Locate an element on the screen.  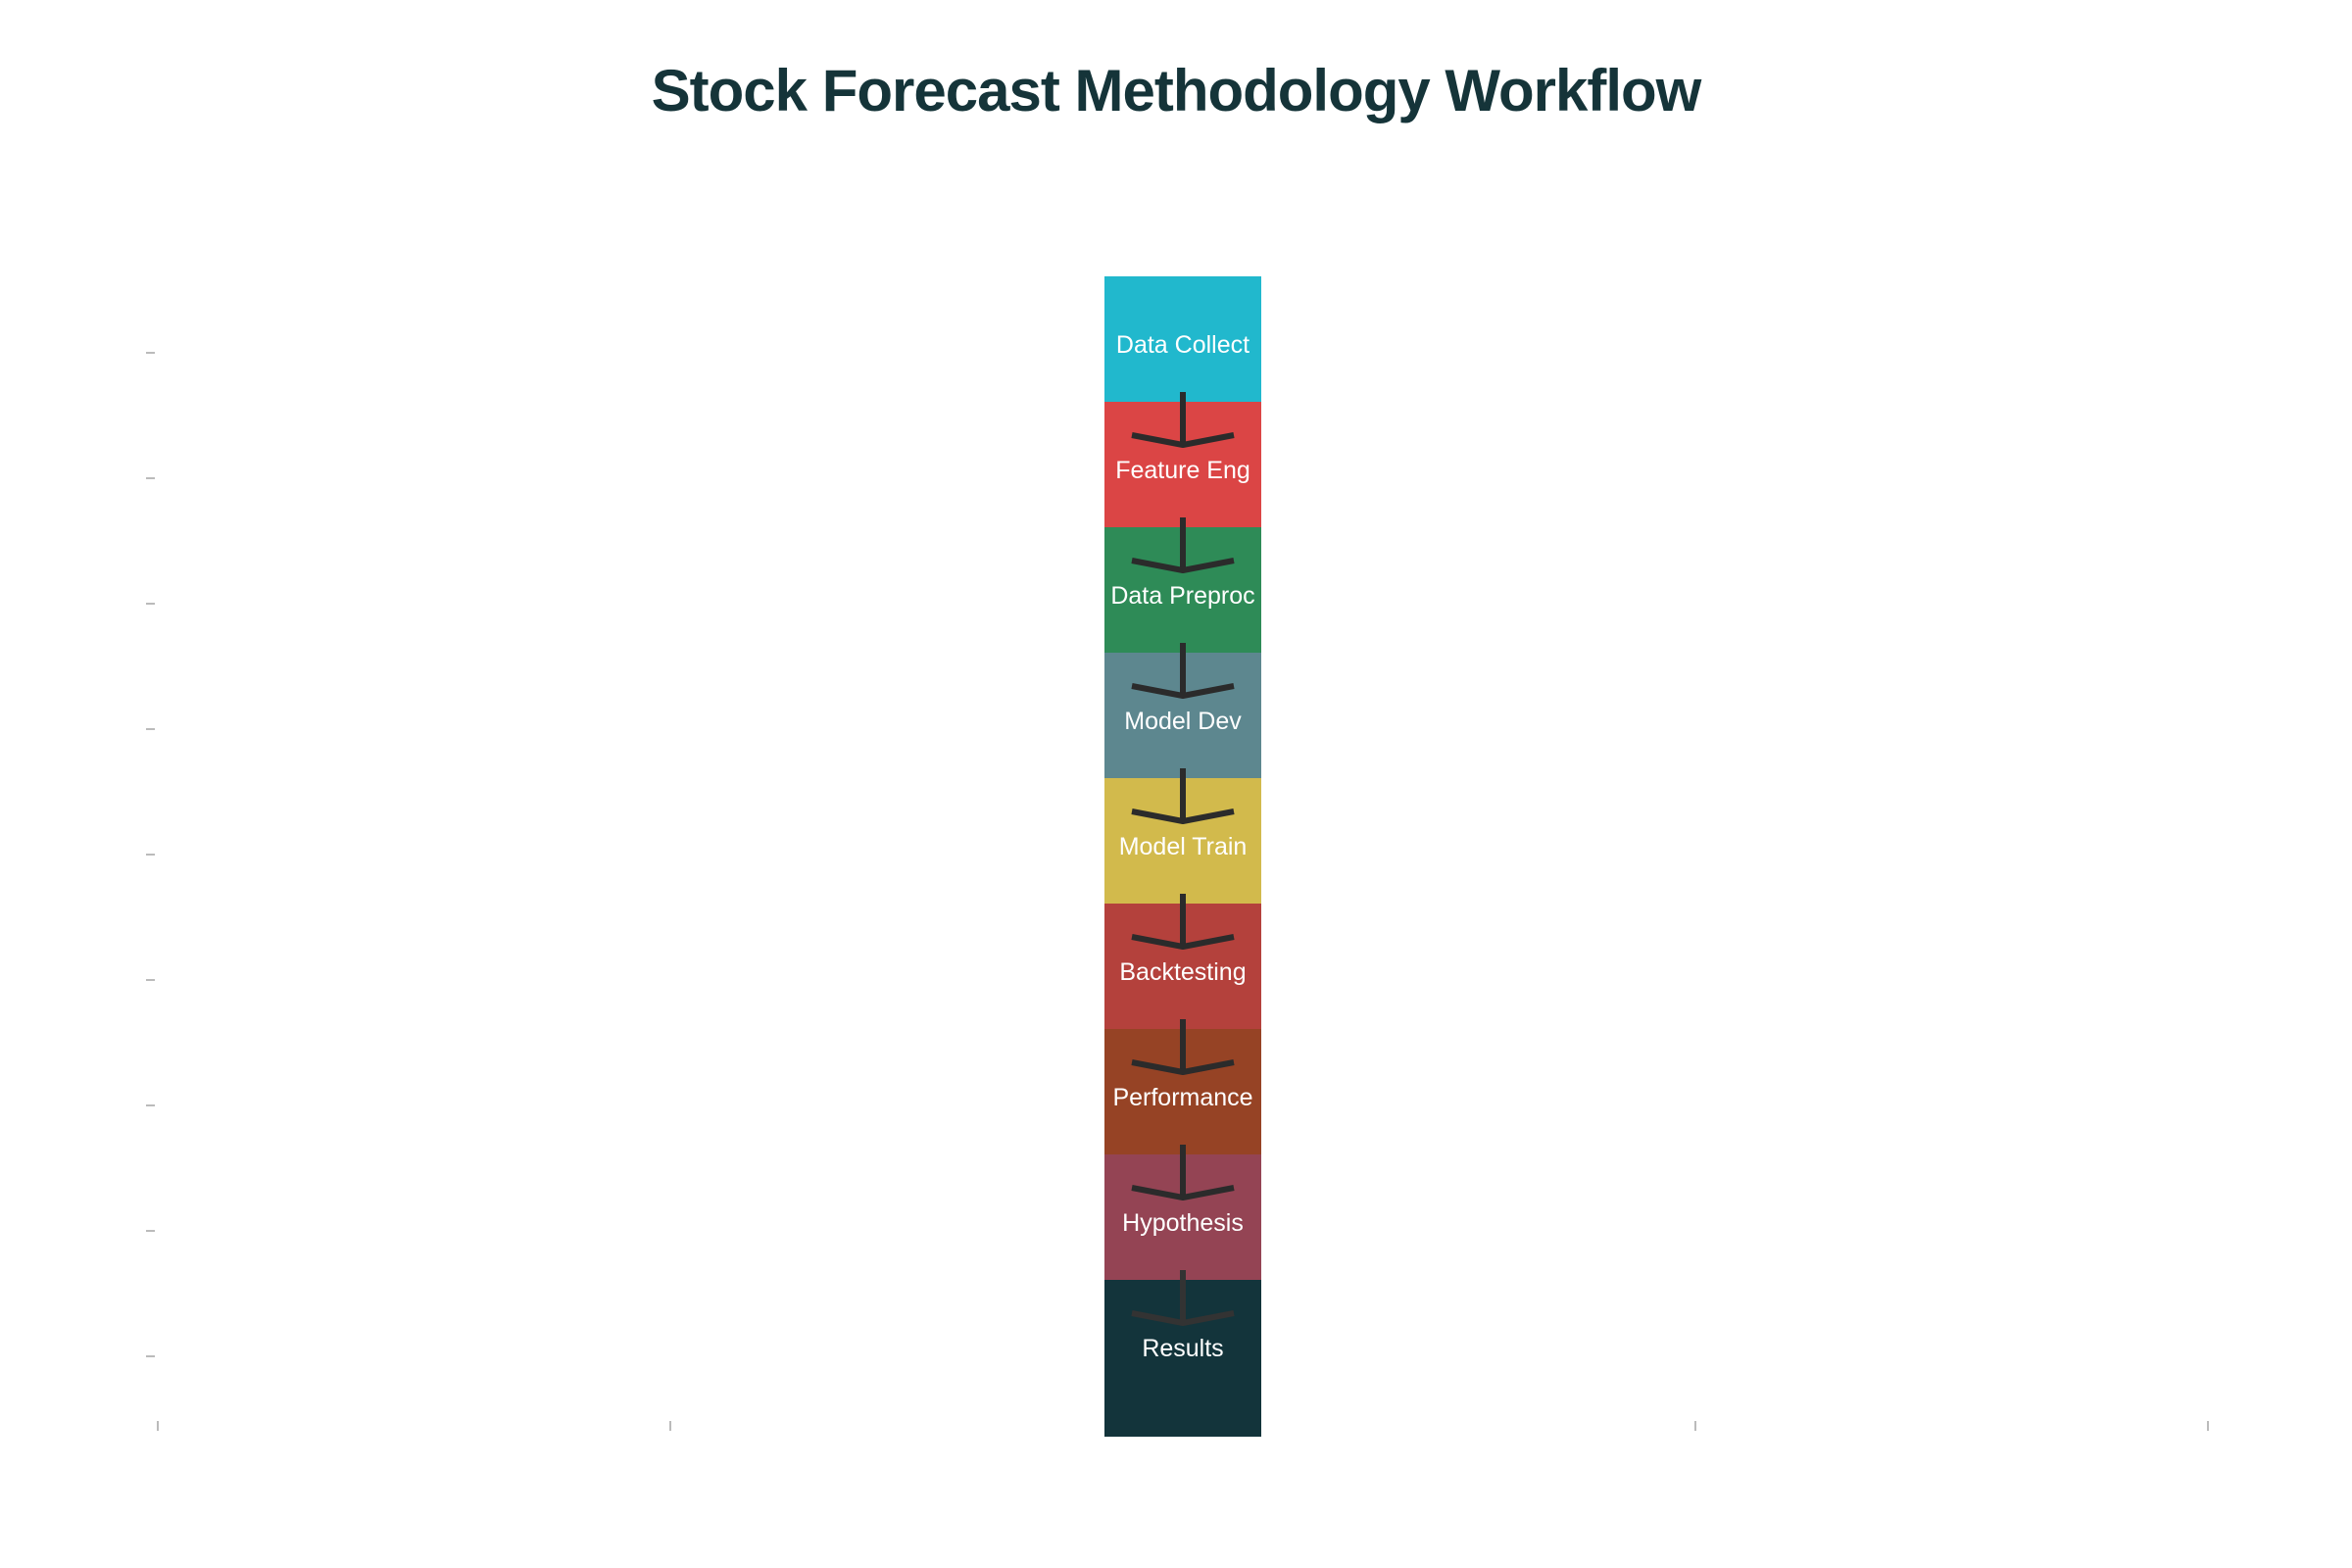
step-label: Hypothesis is located at coordinates (1183, 1223).